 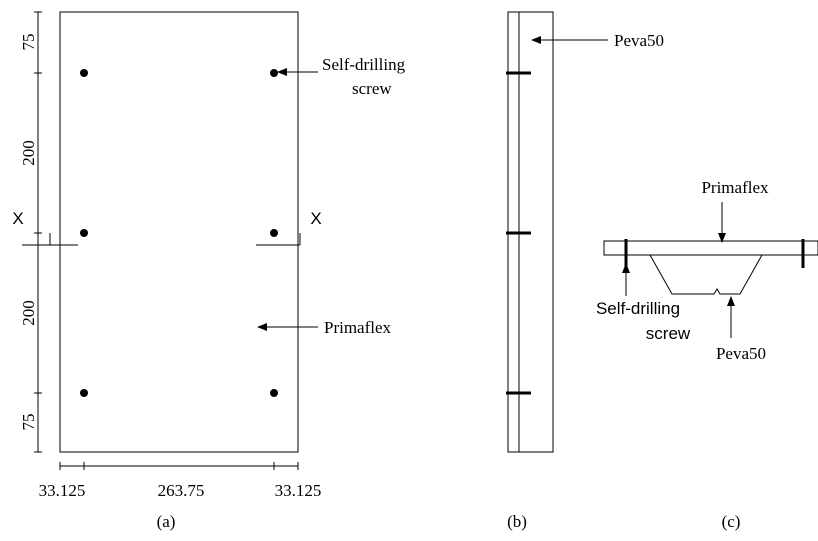 I want to click on caption: (c), so click(x=731, y=521).